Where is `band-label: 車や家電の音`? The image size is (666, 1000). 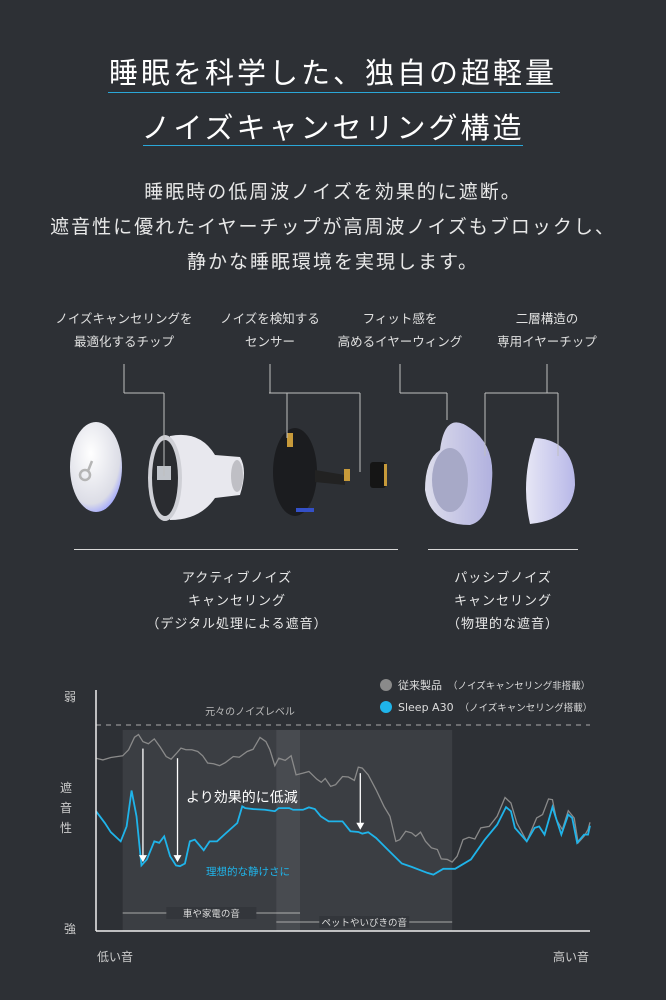 band-label: 車や家電の音 is located at coordinates (211, 914).